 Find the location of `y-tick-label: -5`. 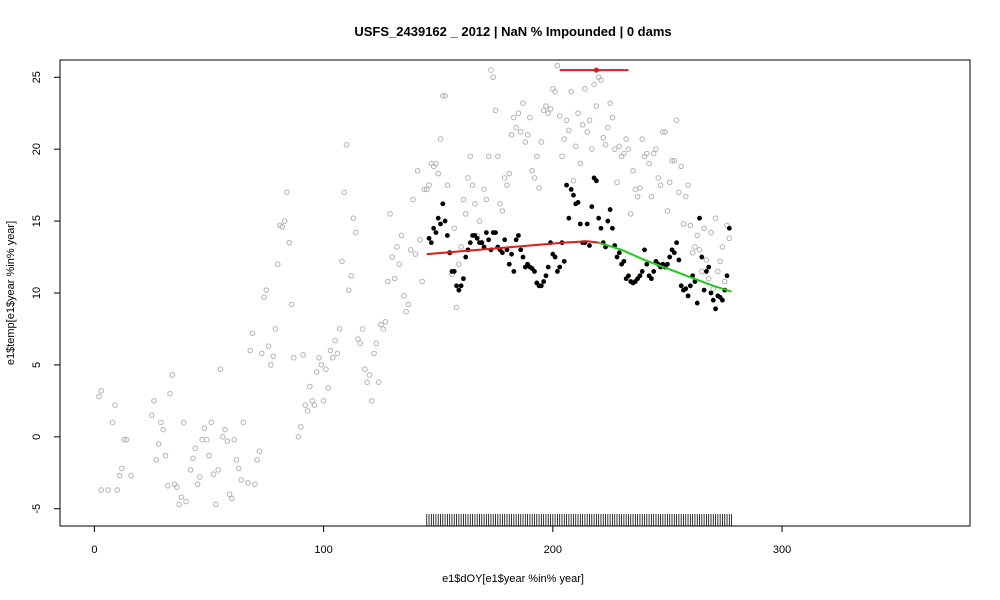

y-tick-label: -5 is located at coordinates (37, 509).